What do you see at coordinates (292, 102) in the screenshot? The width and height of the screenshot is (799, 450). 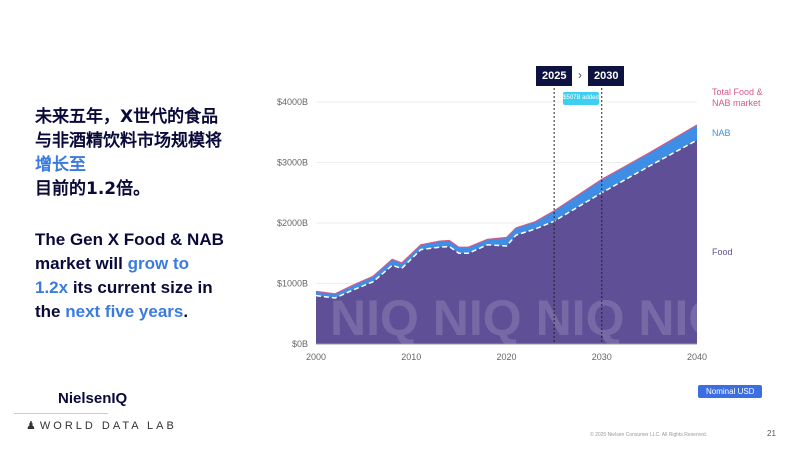 I see `y-tick-label: $4000B` at bounding box center [292, 102].